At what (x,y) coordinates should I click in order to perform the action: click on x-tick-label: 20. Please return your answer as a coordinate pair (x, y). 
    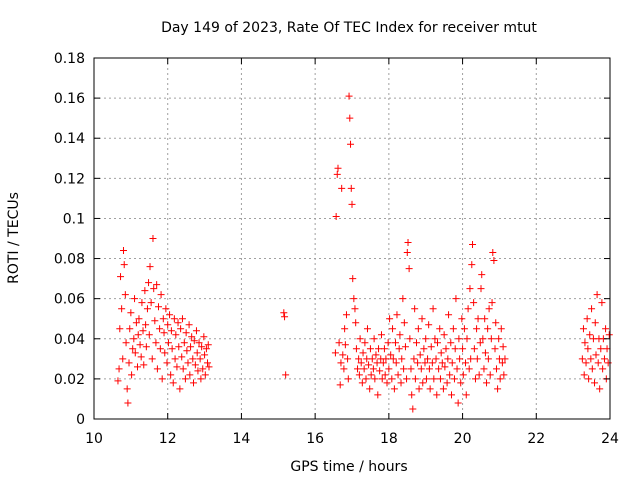
    Looking at the image, I should click on (463, 439).